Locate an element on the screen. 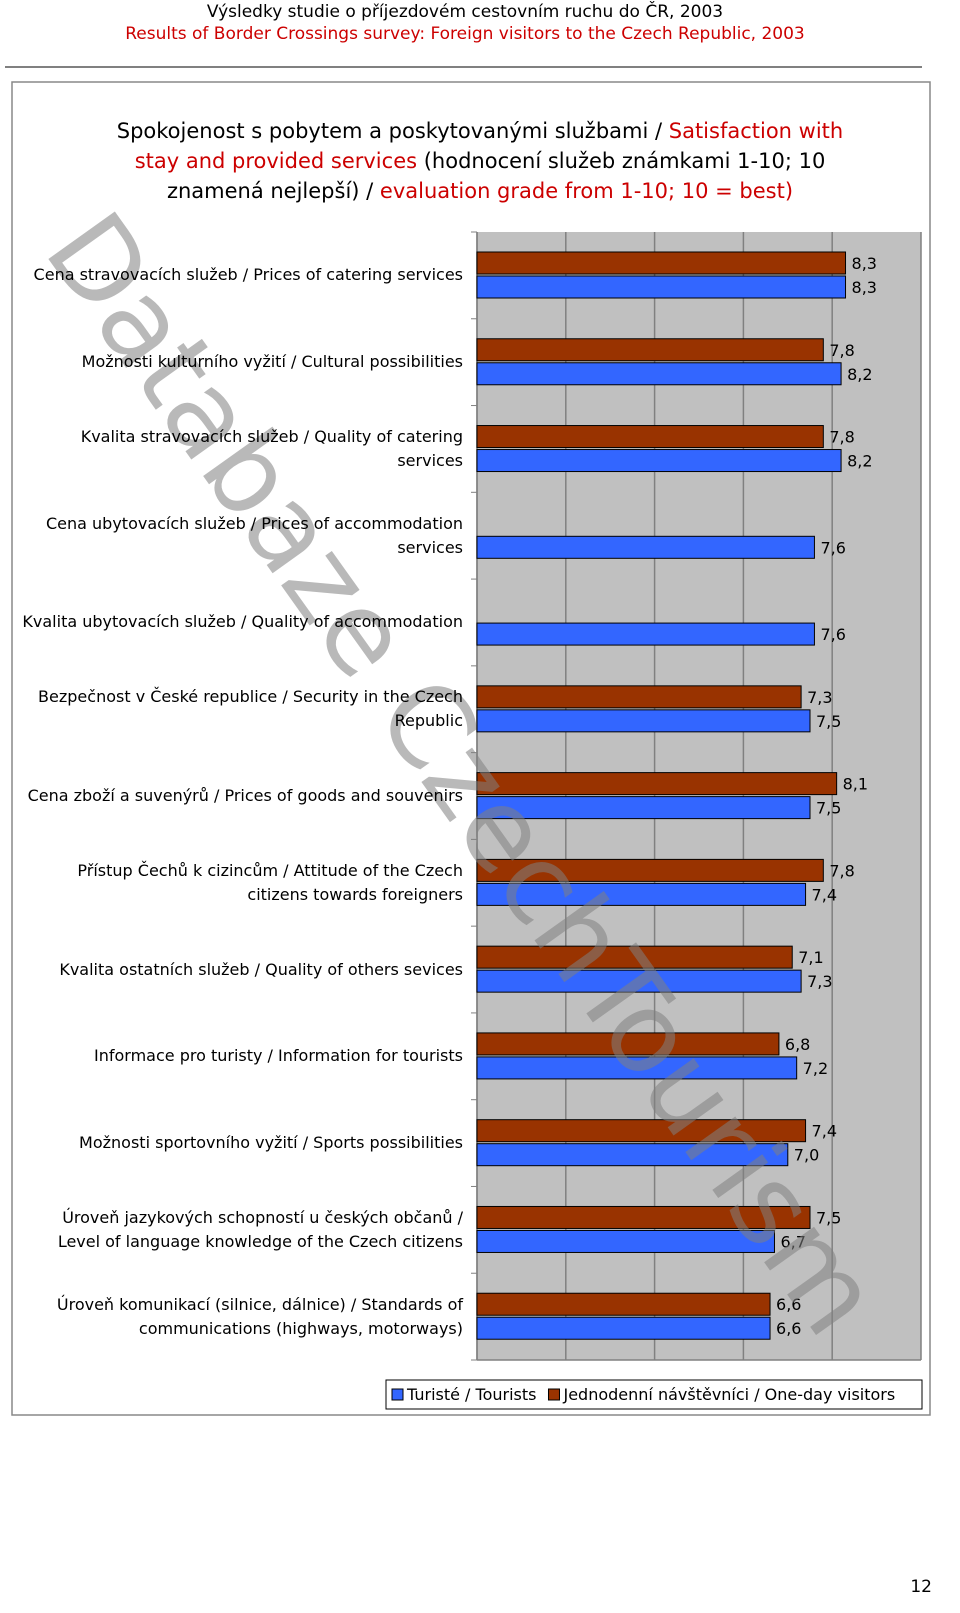 Image resolution: width=960 pixels, height=1613 pixels. value-label: 7,0 is located at coordinates (806, 1155).